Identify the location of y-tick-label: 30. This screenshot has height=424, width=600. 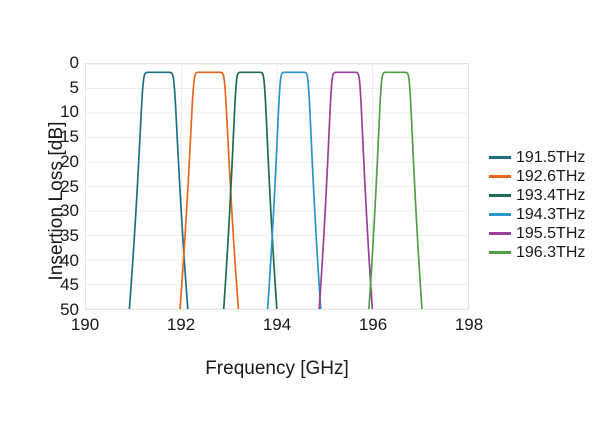
(69, 211).